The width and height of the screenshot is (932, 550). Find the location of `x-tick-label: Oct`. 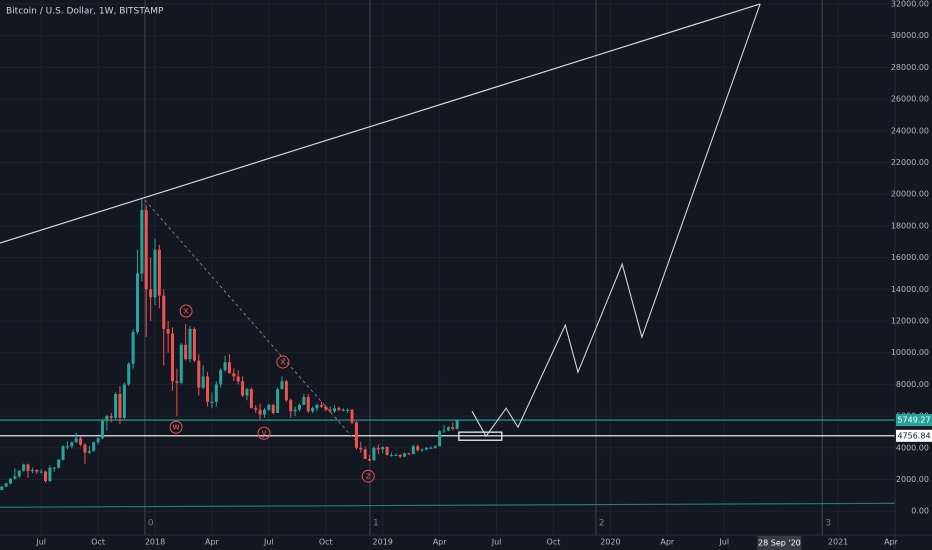

x-tick-label: Oct is located at coordinates (554, 542).